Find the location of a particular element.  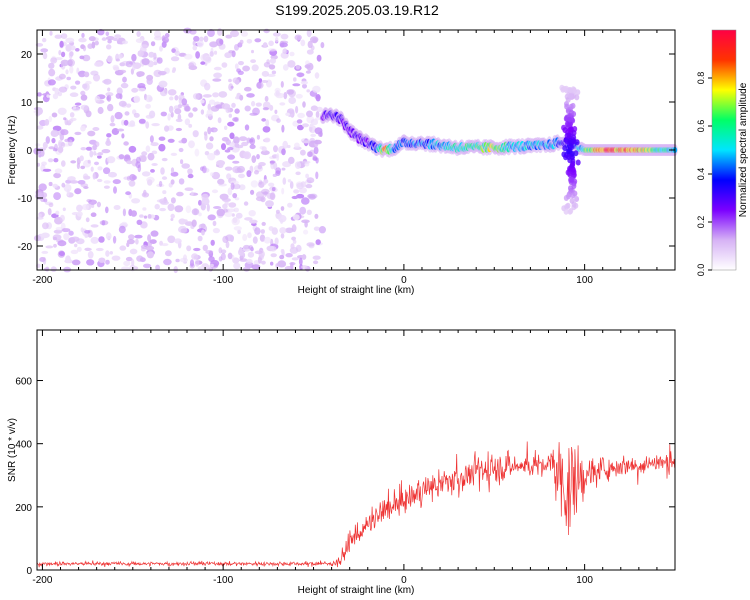

x-tick-label: -200 is located at coordinates (42, 580).